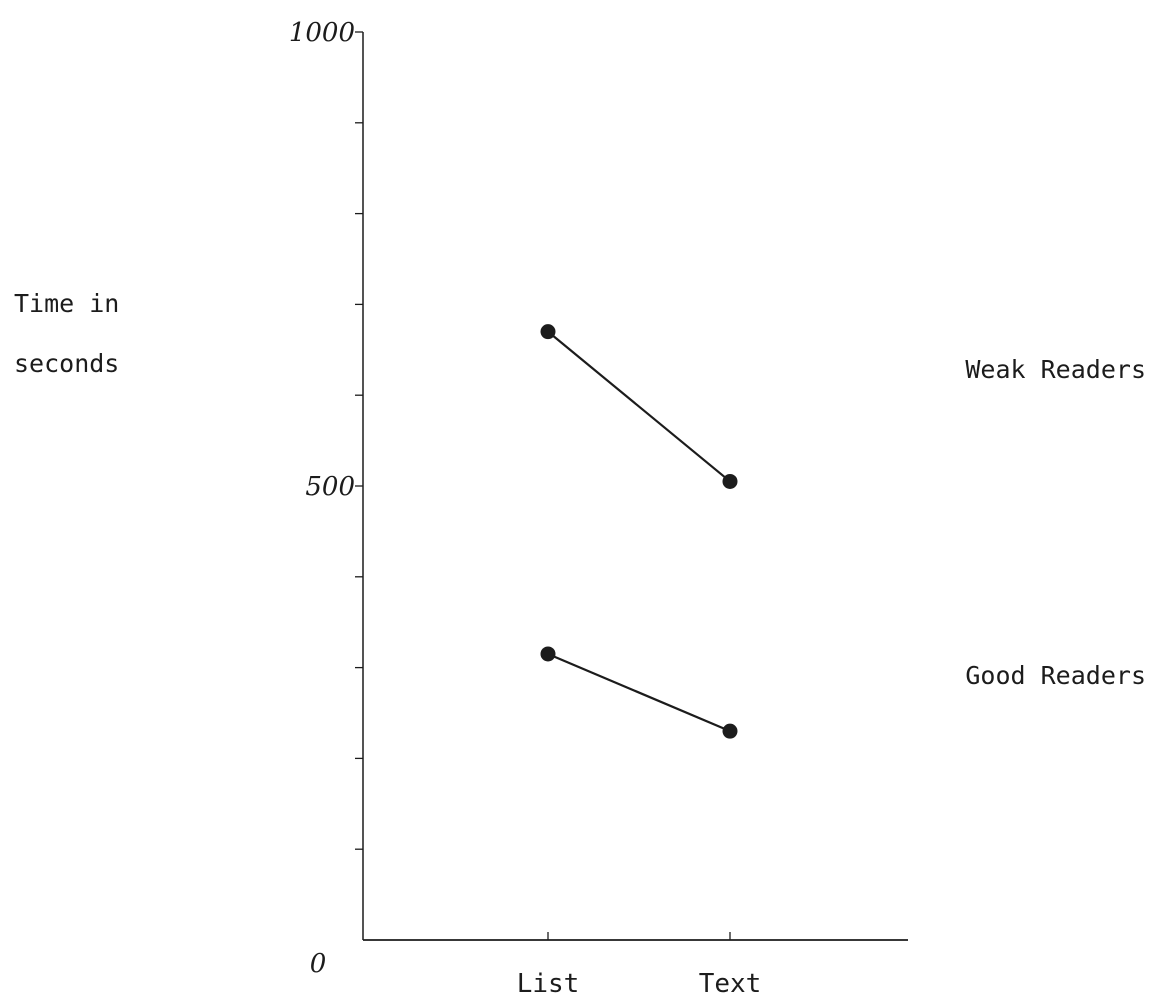 The height and width of the screenshot is (1000, 1158). What do you see at coordinates (66, 303) in the screenshot?
I see `y-axis-label-line: Time in` at bounding box center [66, 303].